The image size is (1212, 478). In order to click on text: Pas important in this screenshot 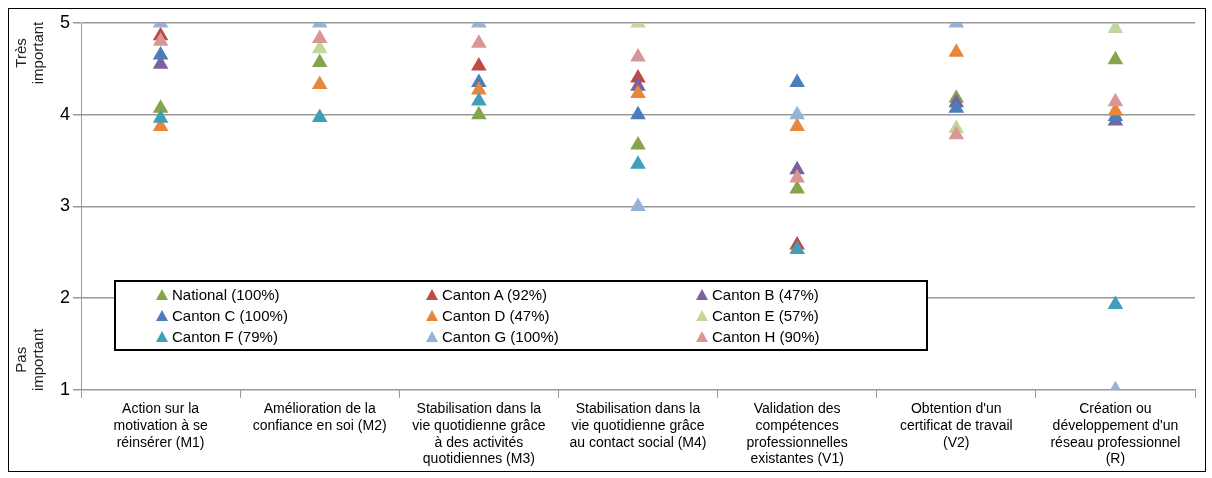, I will do `click(28, 359)`.